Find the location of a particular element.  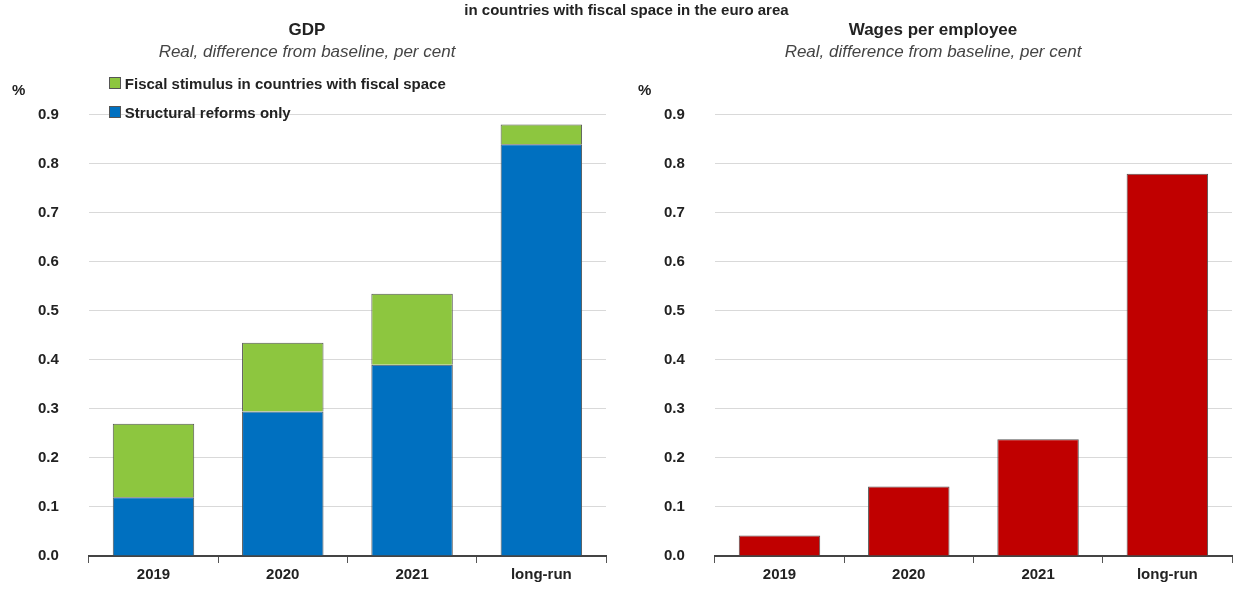

legend-label: Structural reforms only is located at coordinates (207, 112).